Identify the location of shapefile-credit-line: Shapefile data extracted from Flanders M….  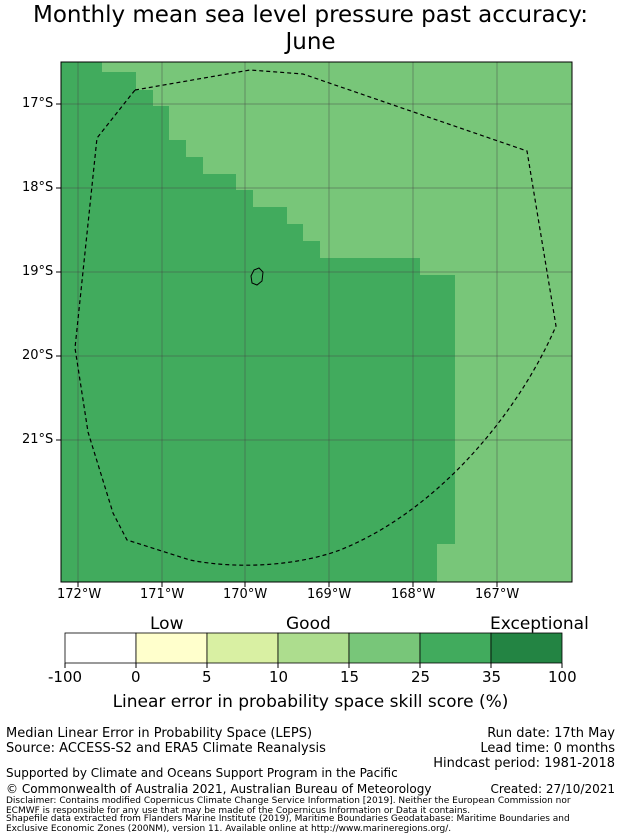
(288, 819).